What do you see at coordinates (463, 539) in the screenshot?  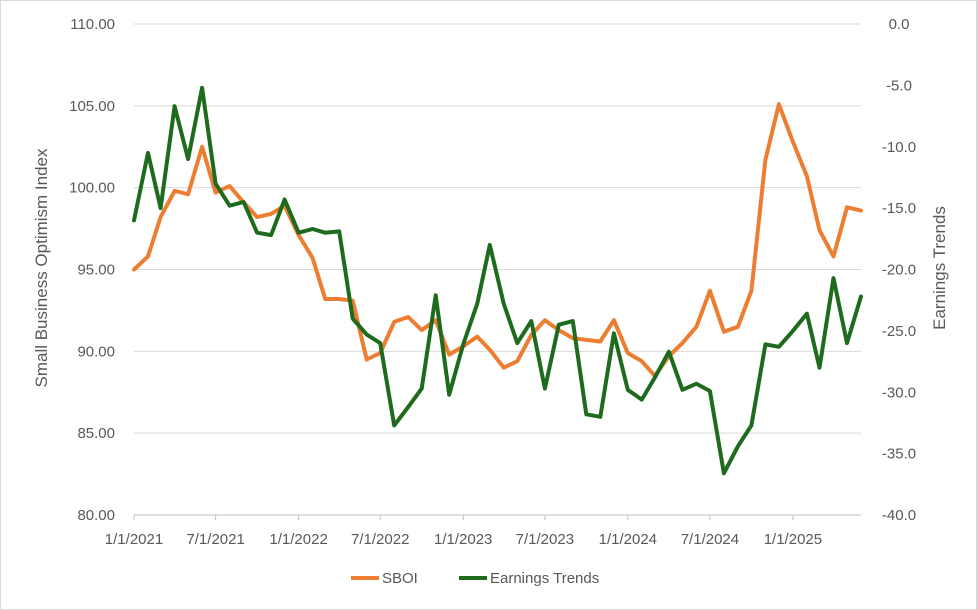 I see `x-tick-label: 1/1/2023` at bounding box center [463, 539].